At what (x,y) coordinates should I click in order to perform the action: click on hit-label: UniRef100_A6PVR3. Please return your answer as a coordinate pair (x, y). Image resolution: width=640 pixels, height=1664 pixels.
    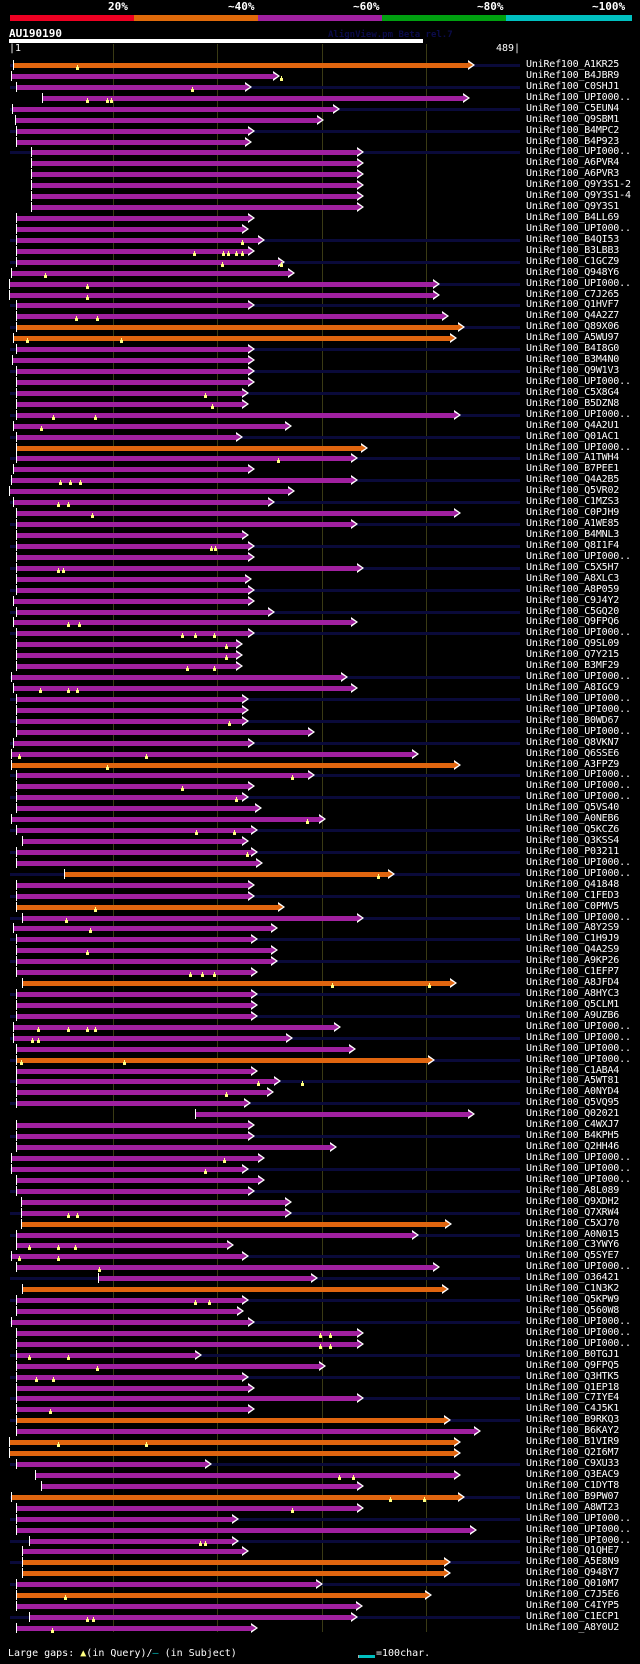
    Looking at the image, I should click on (573, 174).